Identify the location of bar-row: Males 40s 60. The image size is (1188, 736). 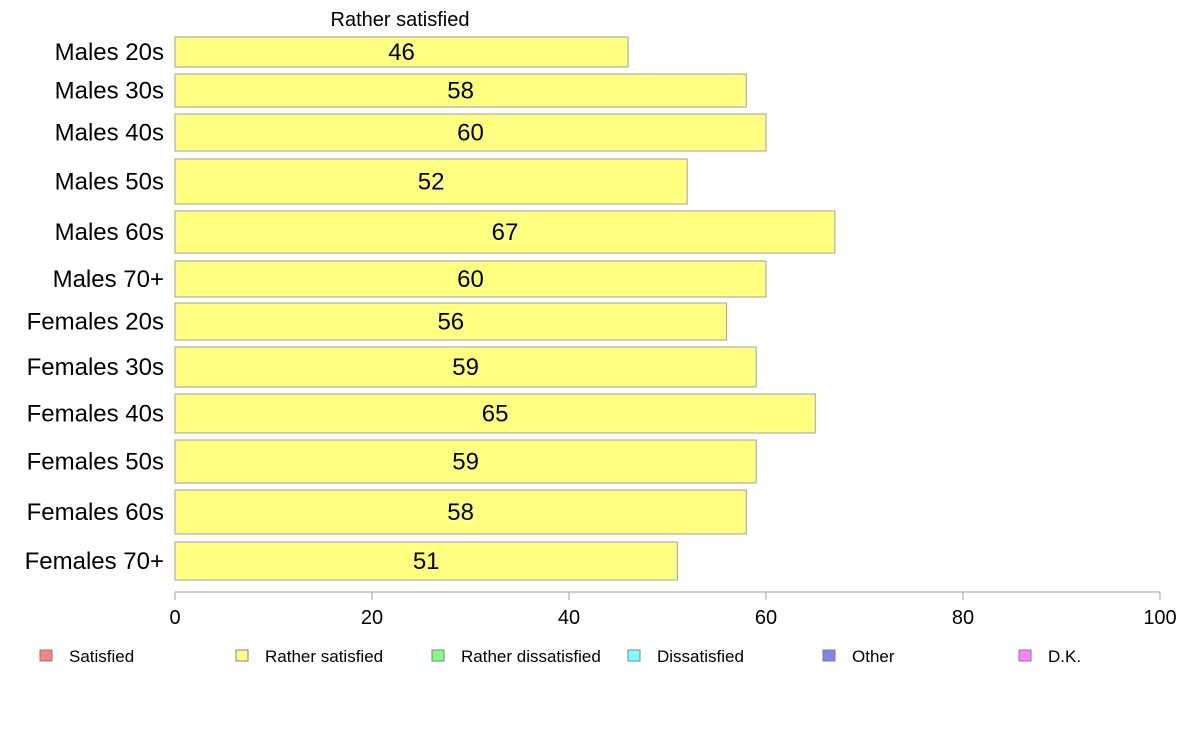
(411, 132).